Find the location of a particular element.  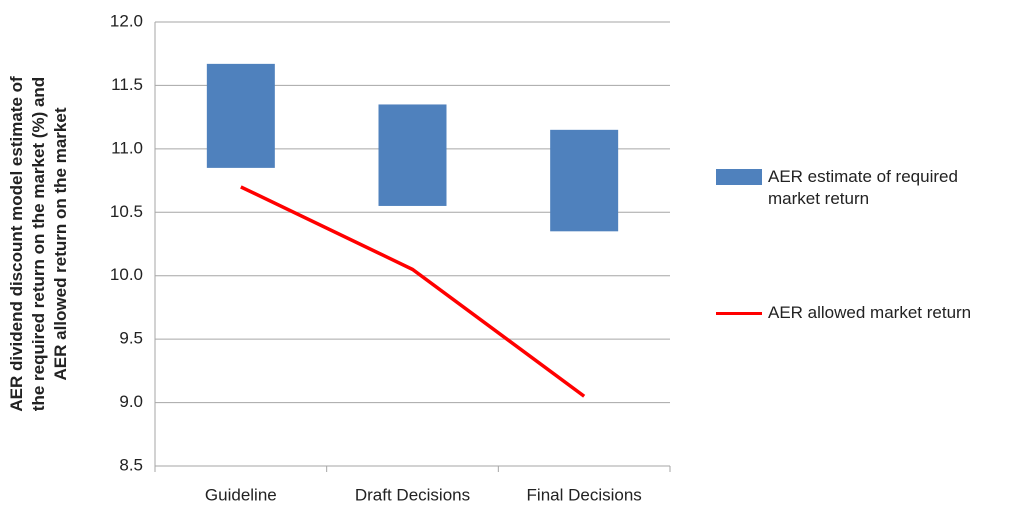

y-tick-label: 8.5 is located at coordinates (131, 464).